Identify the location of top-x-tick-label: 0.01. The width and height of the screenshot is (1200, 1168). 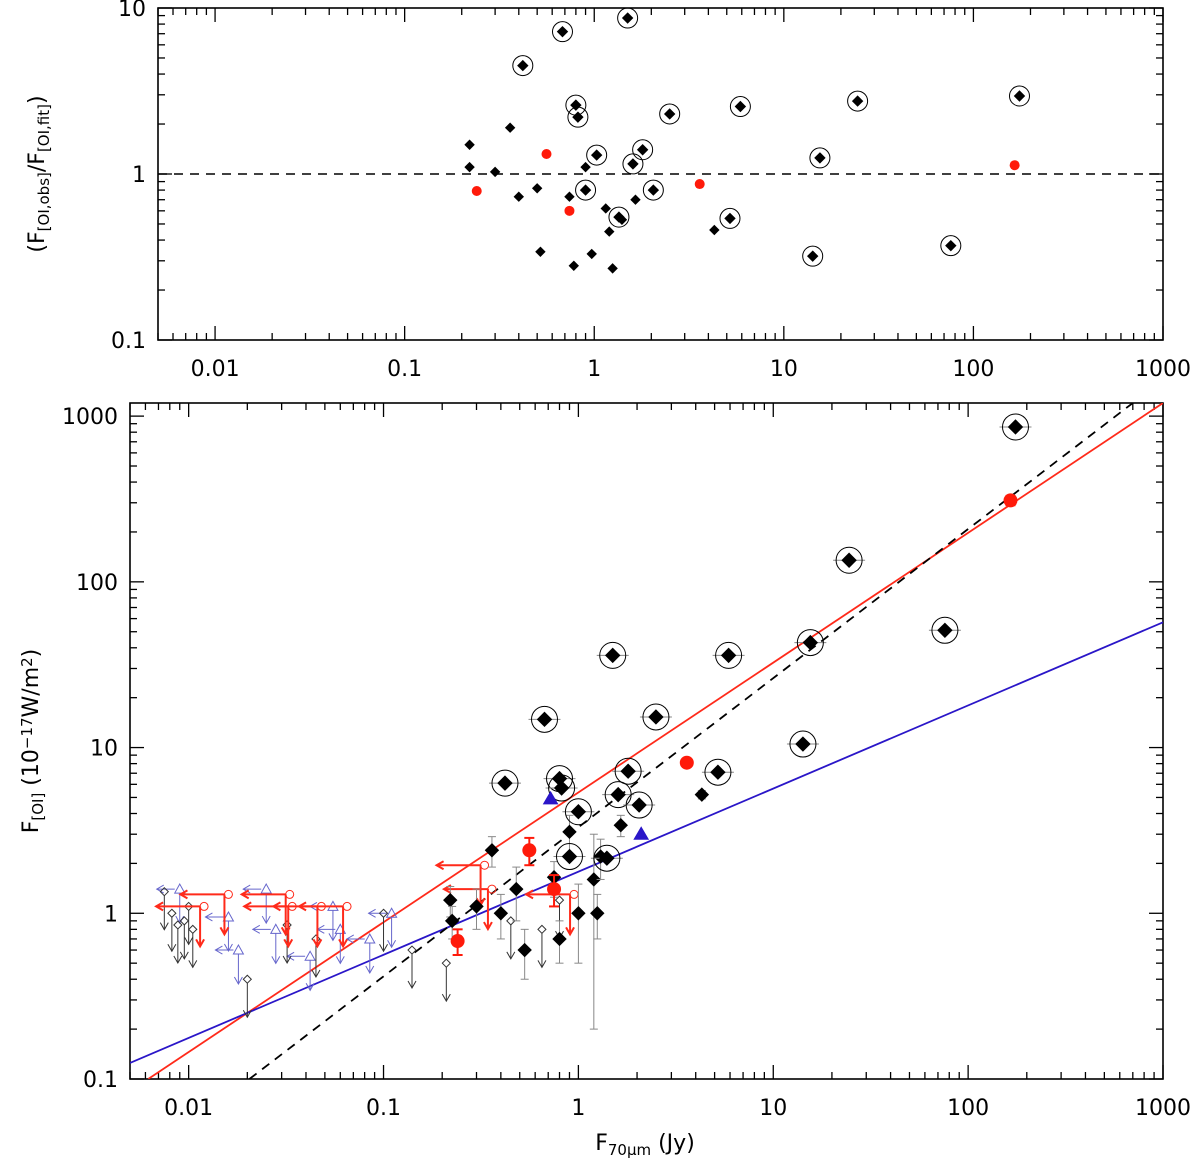
(215, 369).